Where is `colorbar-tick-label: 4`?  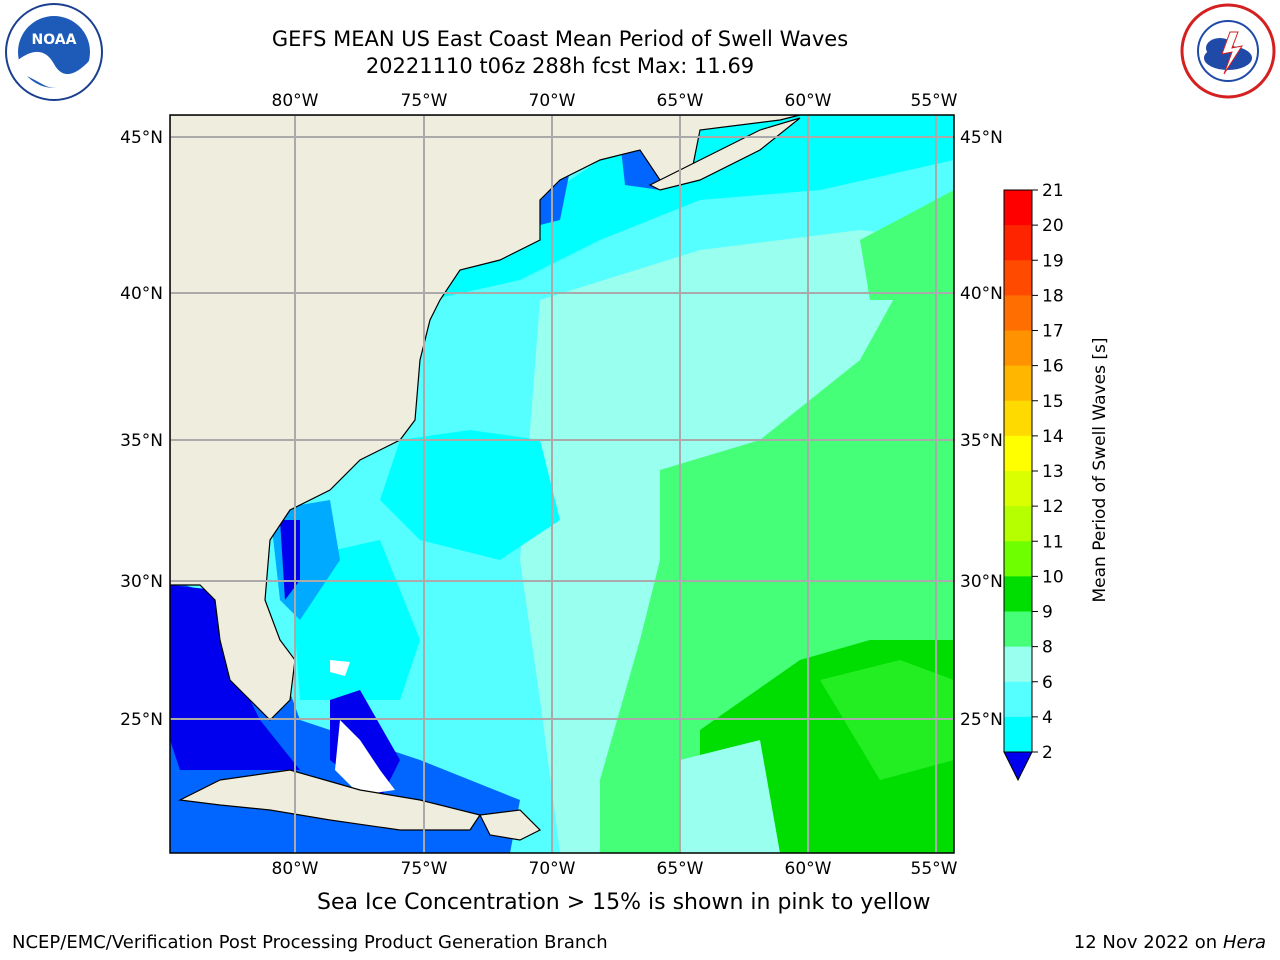 colorbar-tick-label: 4 is located at coordinates (1047, 718).